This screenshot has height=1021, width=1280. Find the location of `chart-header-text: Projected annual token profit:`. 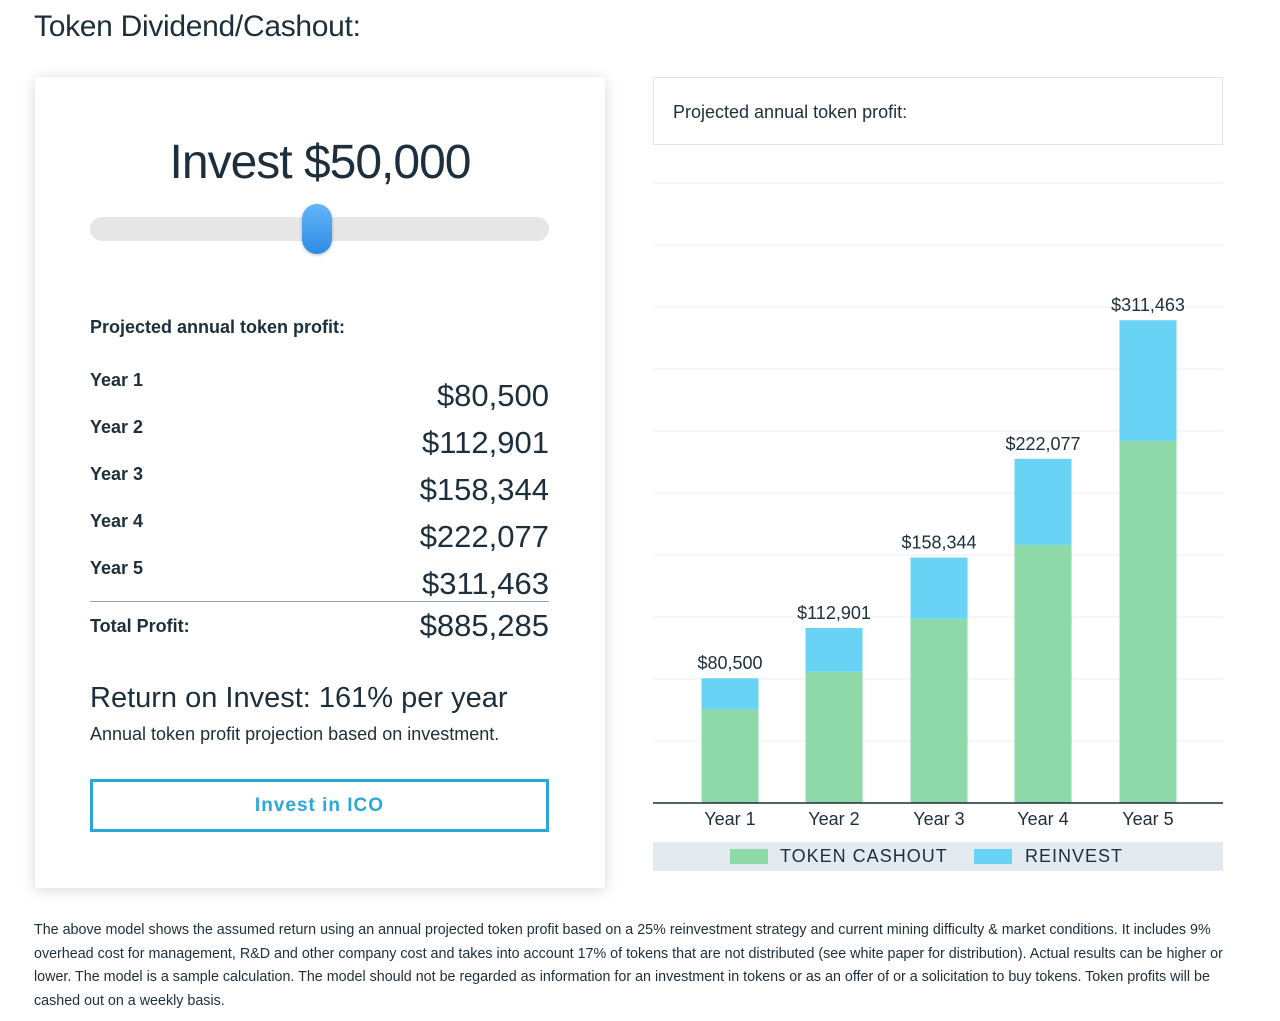

chart-header-text: Projected annual token profit: is located at coordinates (790, 112).